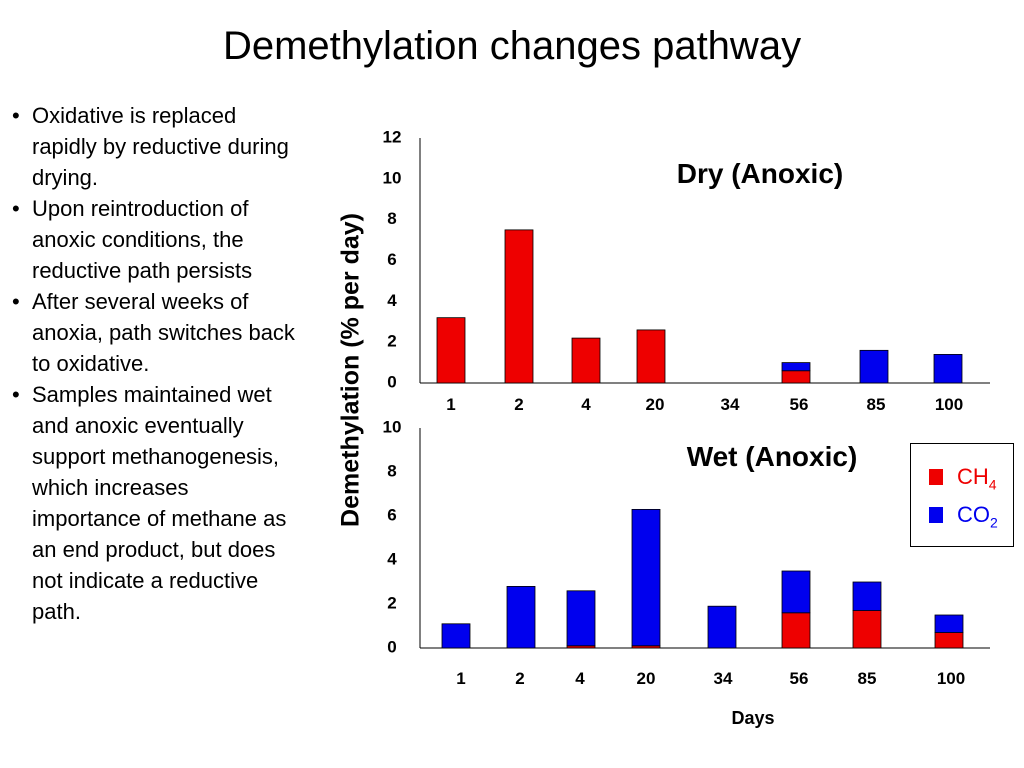 This screenshot has width=1024, height=768. I want to click on legend: CH4 CO2, so click(962, 495).